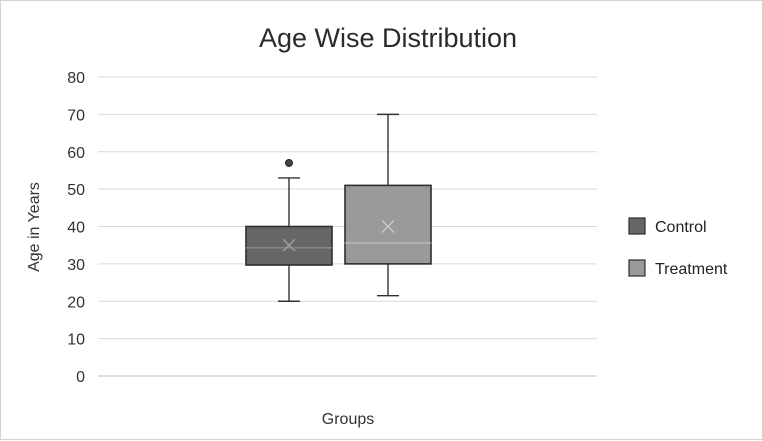 The height and width of the screenshot is (441, 763). I want to click on y-axis-label: Age in Years, so click(34, 227).